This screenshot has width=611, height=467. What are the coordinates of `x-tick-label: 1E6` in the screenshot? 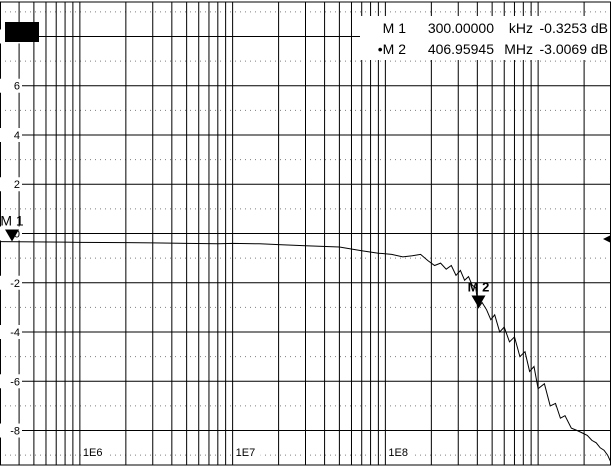 It's located at (93, 453).